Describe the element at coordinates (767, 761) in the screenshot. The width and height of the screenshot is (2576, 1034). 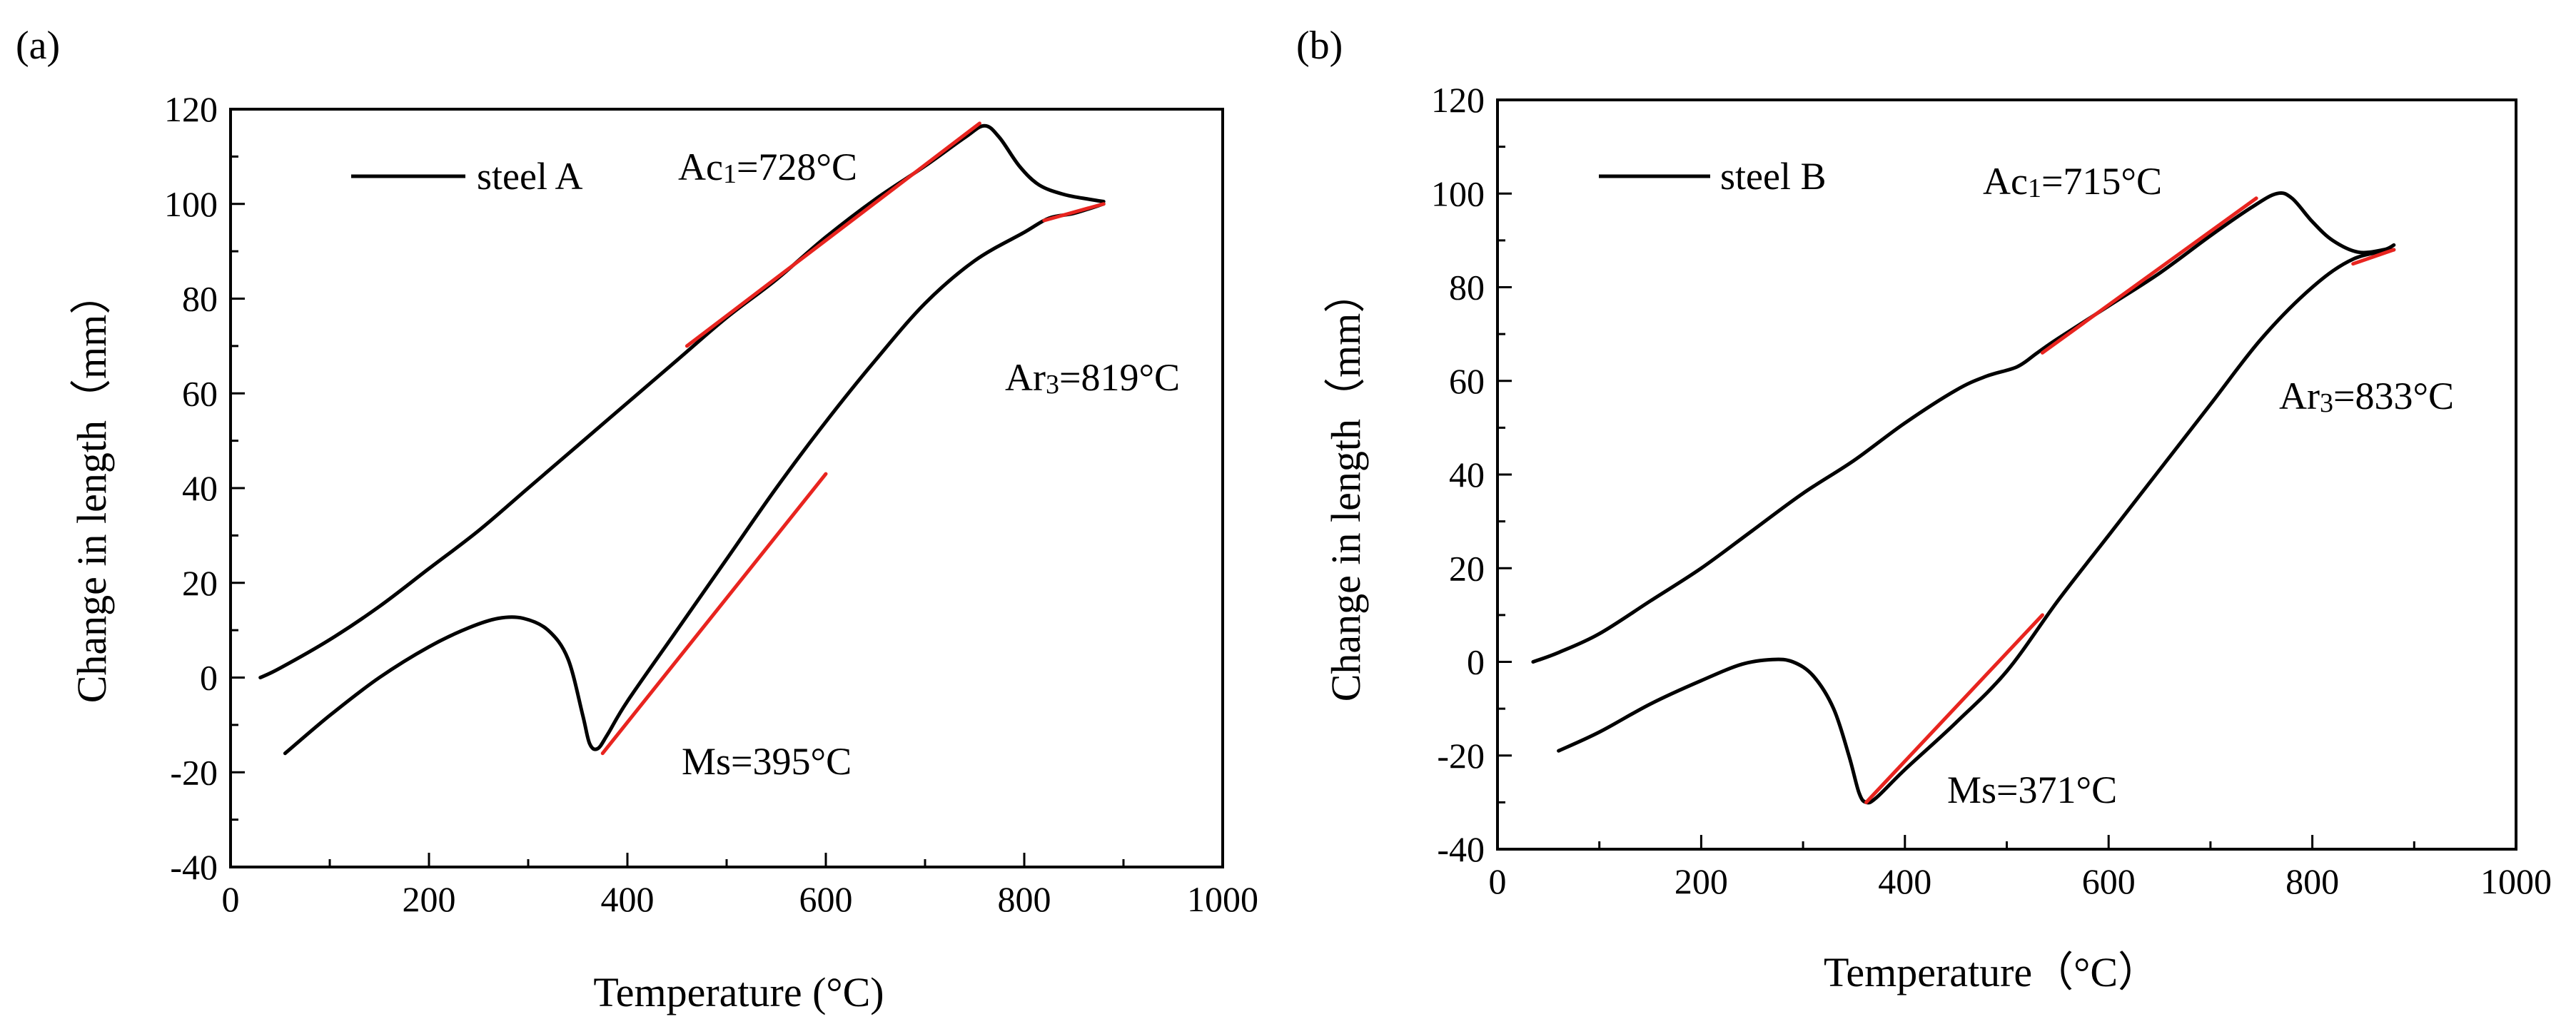
I see `panel-a-ms-annotation: Ms=395°C` at that location.